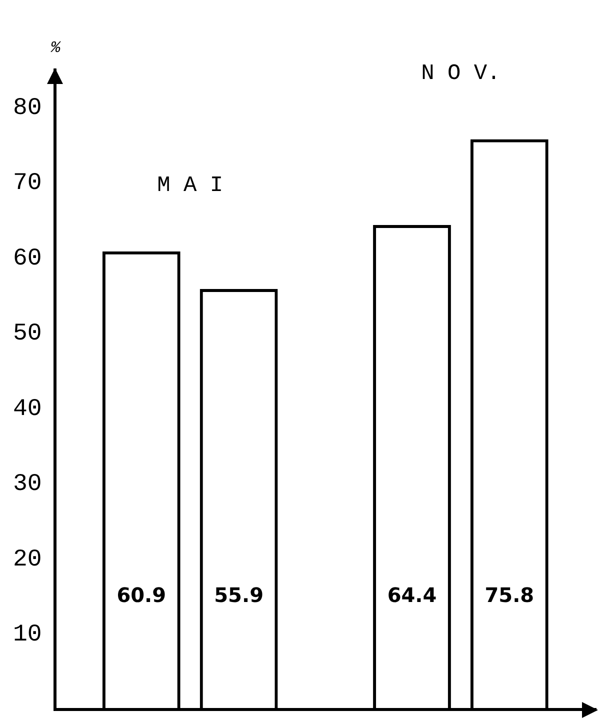  I want to click on data-label: 64.4, so click(412, 594).